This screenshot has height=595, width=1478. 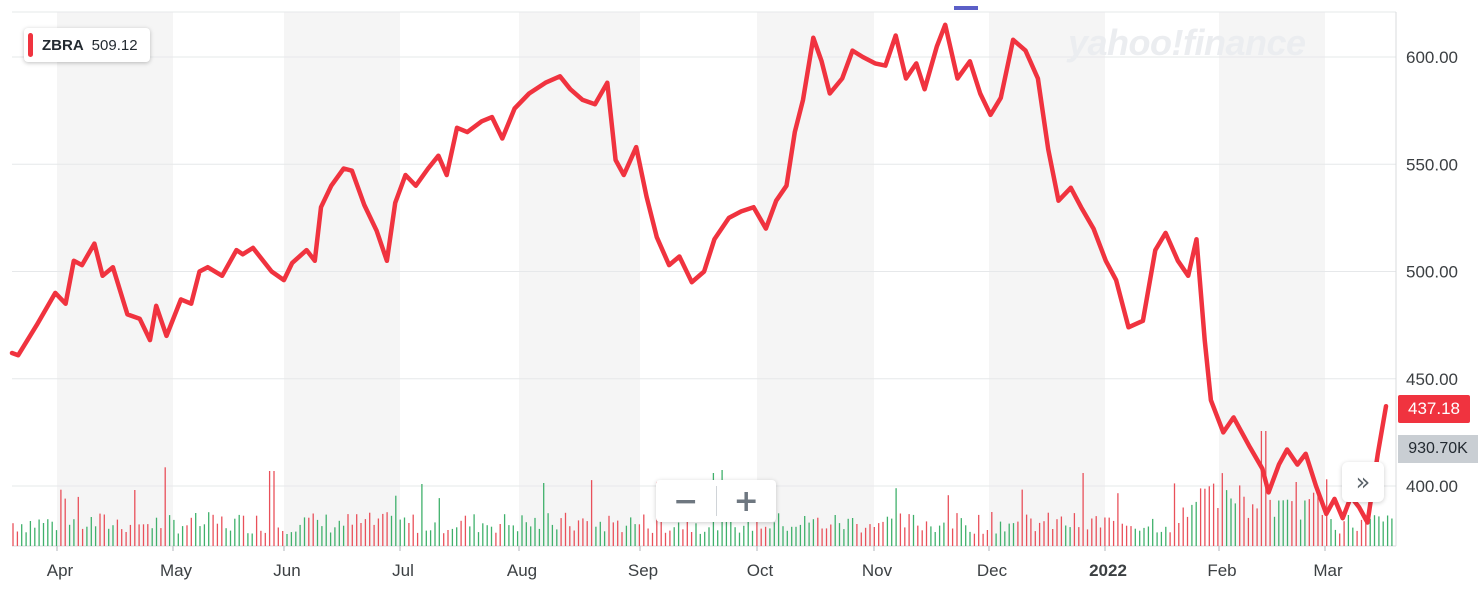 I want to click on y-tick-label: 600.00, so click(x=1432, y=57).